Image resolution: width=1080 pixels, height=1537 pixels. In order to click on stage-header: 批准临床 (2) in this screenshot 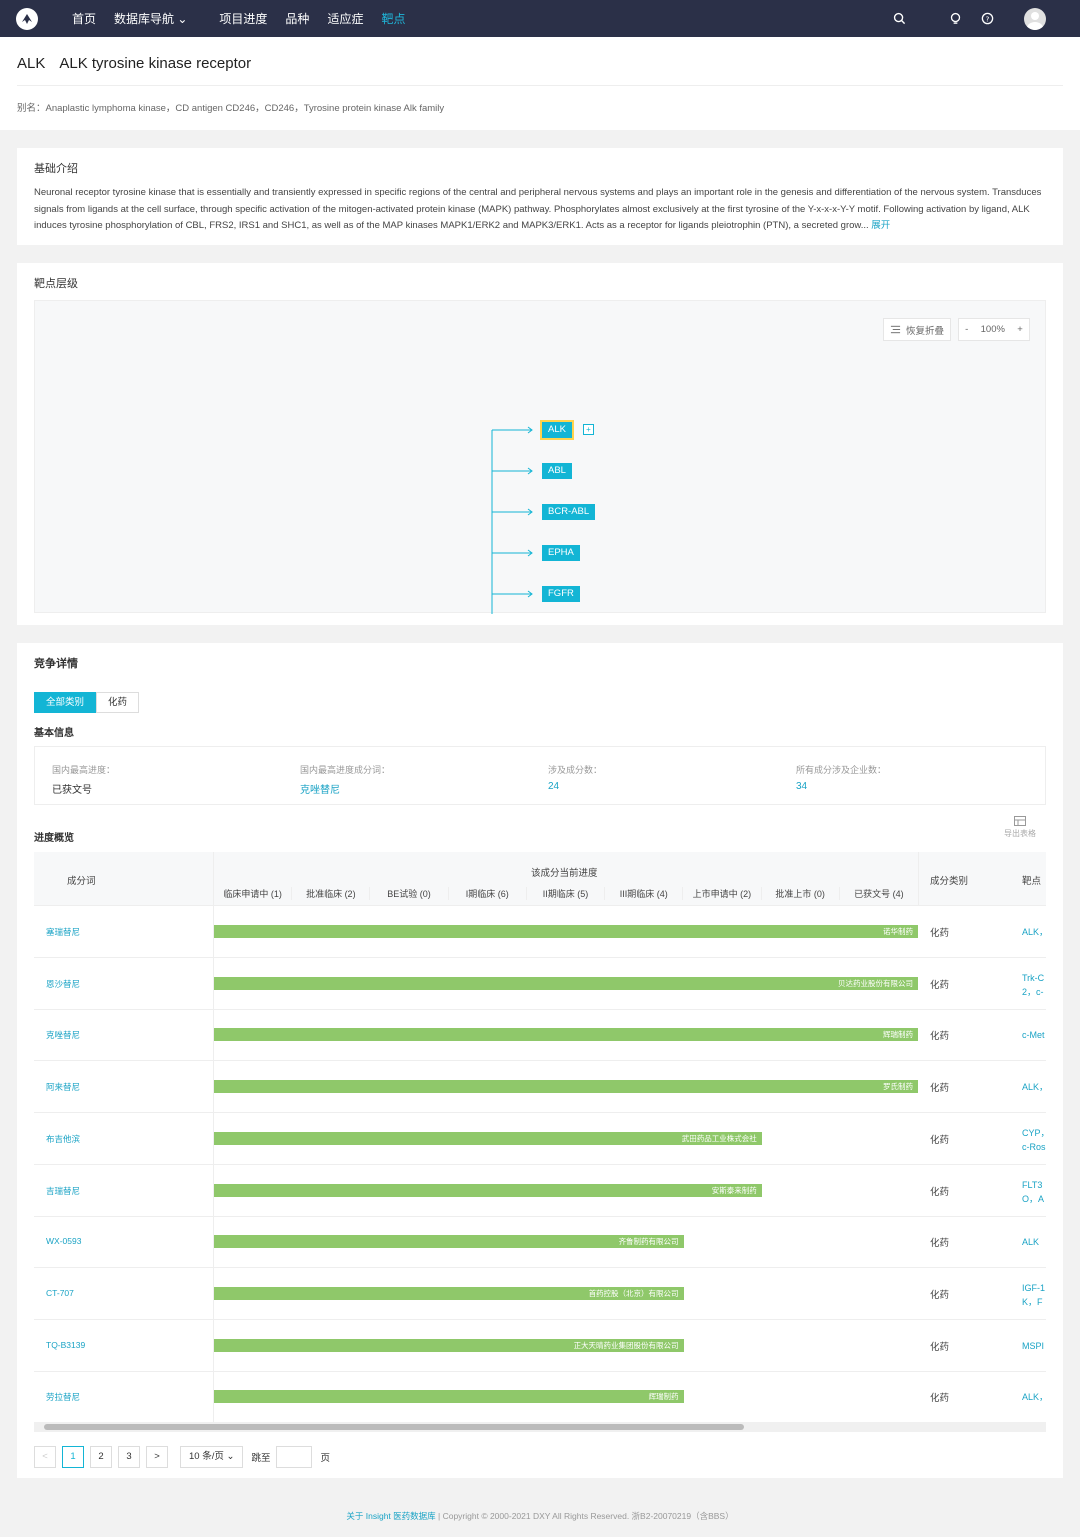, I will do `click(331, 893)`.